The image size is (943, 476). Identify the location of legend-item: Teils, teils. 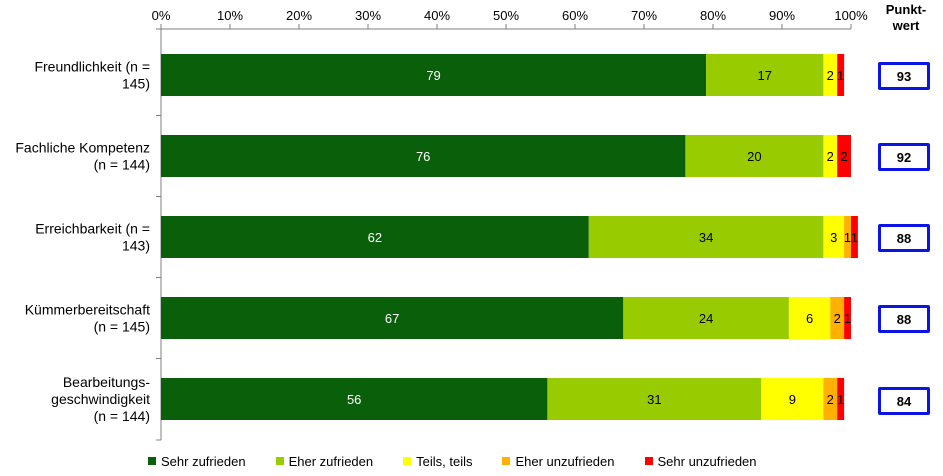
(437, 461).